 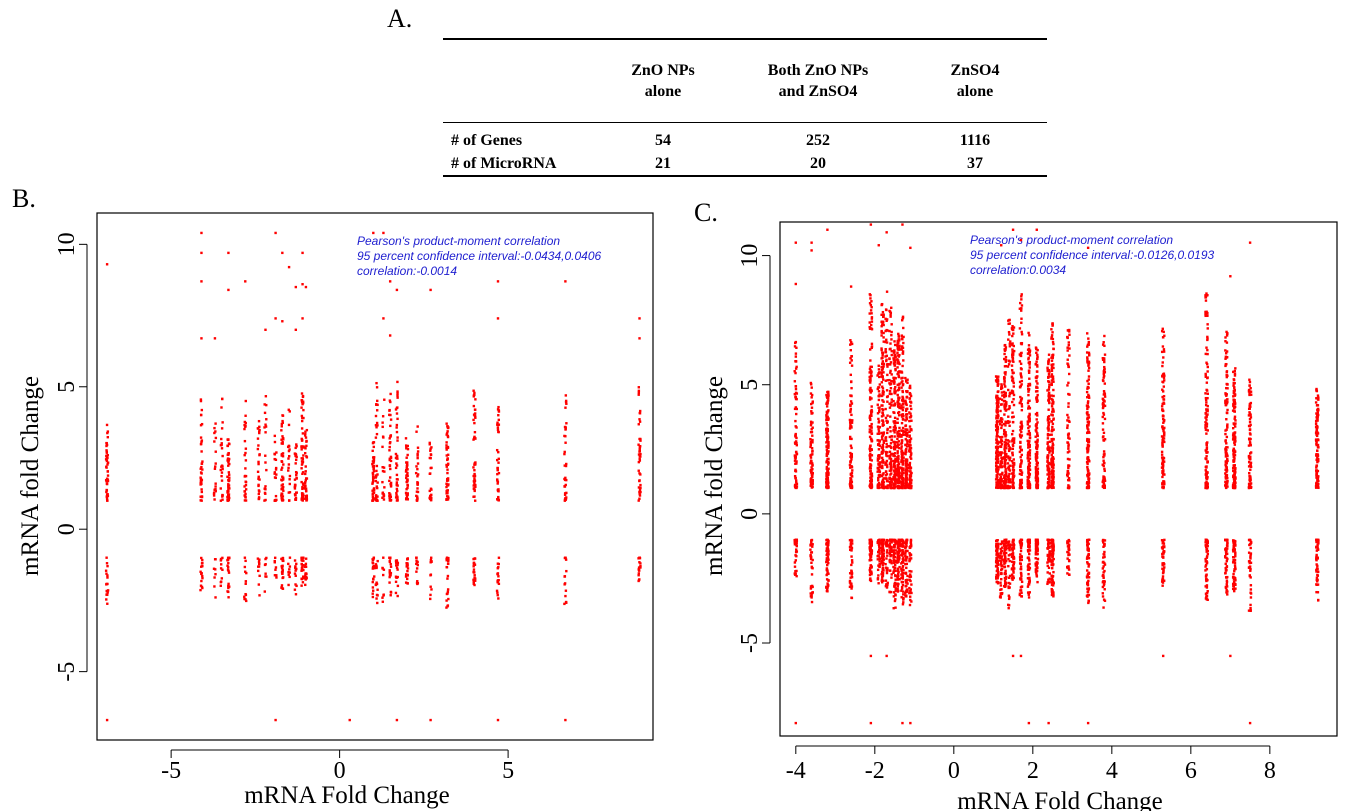 I want to click on correlation-annotation: correlation:-0.0014, so click(x=407, y=271).